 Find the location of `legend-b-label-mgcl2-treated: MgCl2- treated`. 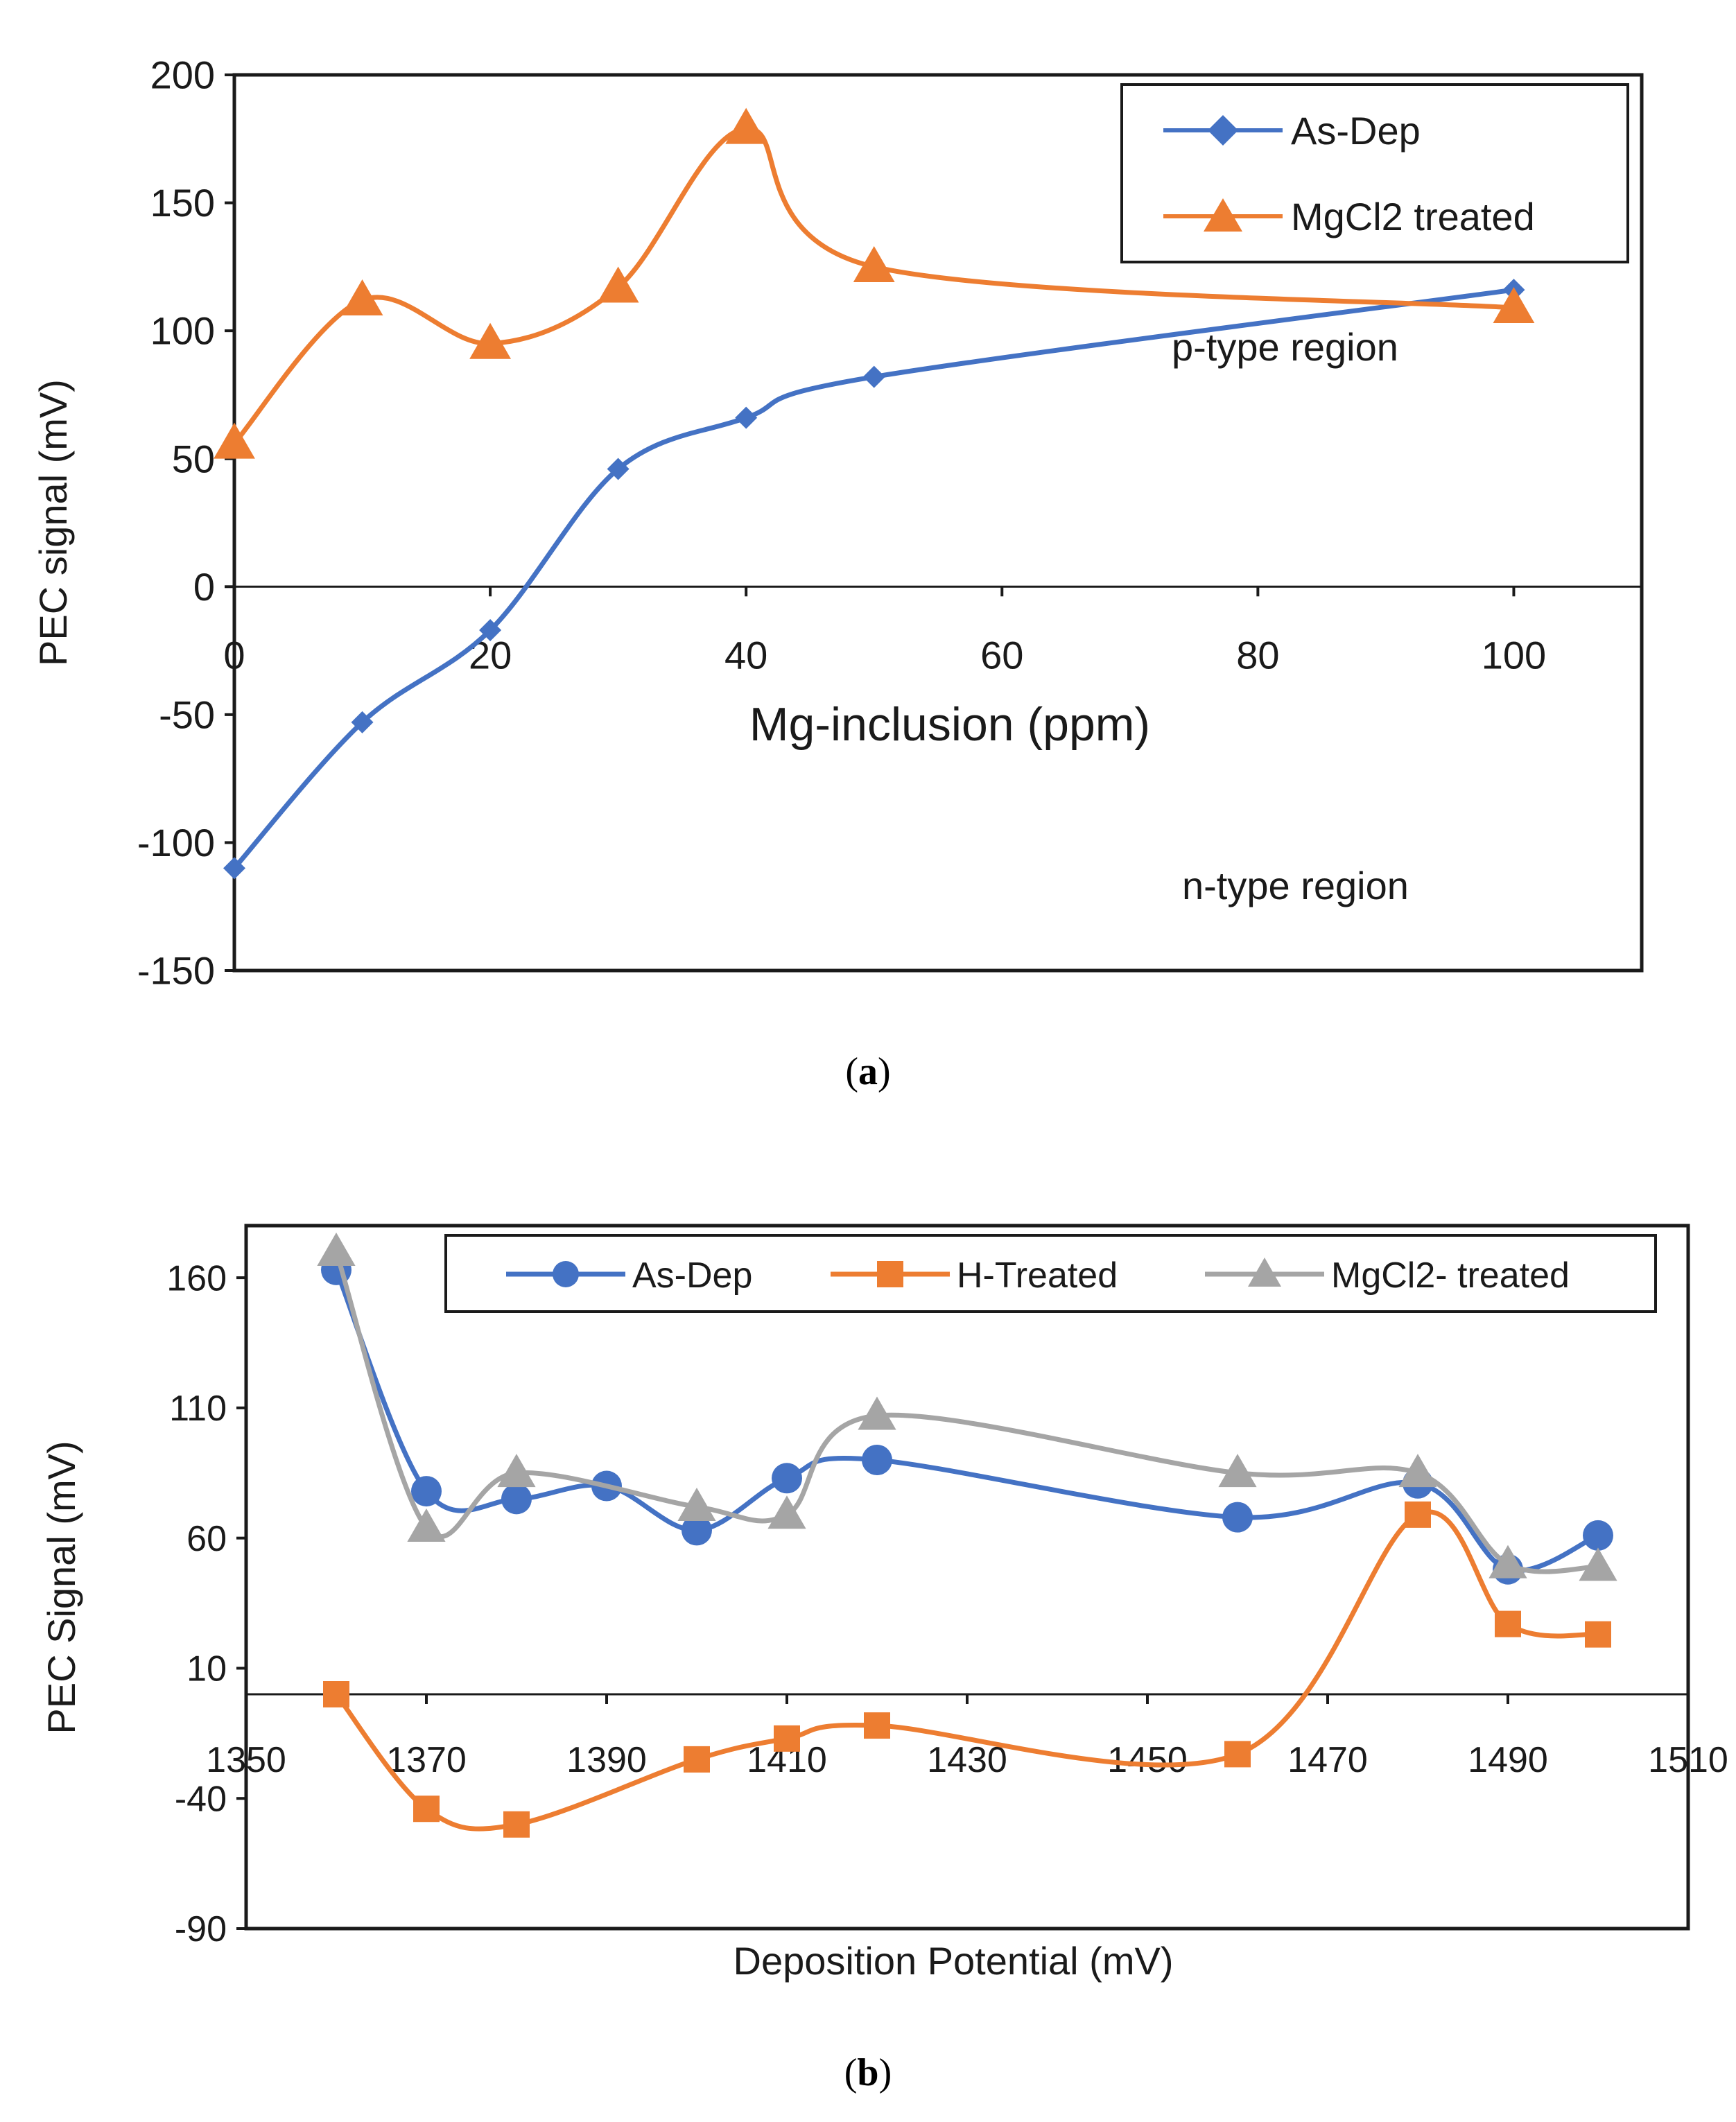

legend-b-label-mgcl2-treated: MgCl2- treated is located at coordinates (1450, 1275).